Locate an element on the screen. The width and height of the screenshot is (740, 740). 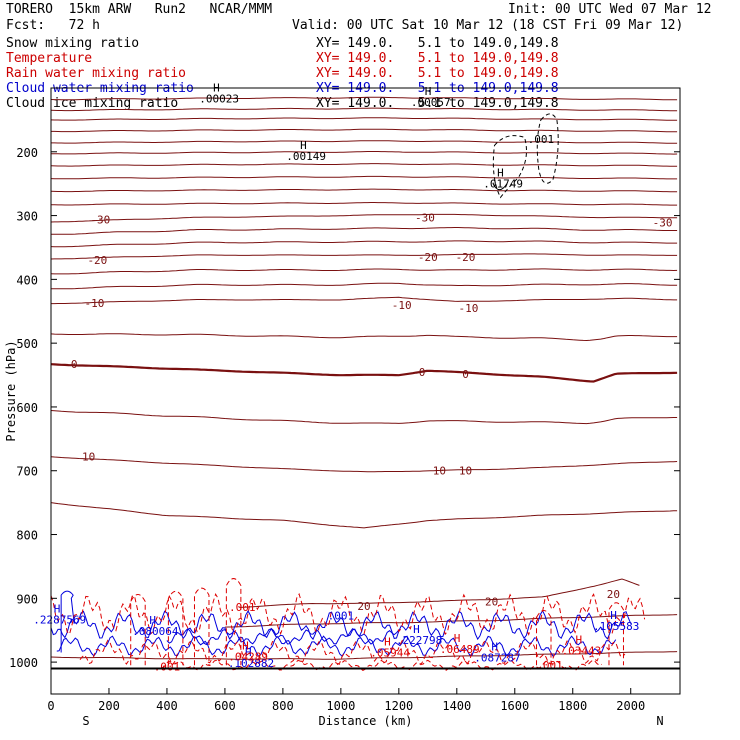
legend-range-snow: XY= 149.0. 5.1 to 149.0,149.8 is located at coordinates (437, 43).